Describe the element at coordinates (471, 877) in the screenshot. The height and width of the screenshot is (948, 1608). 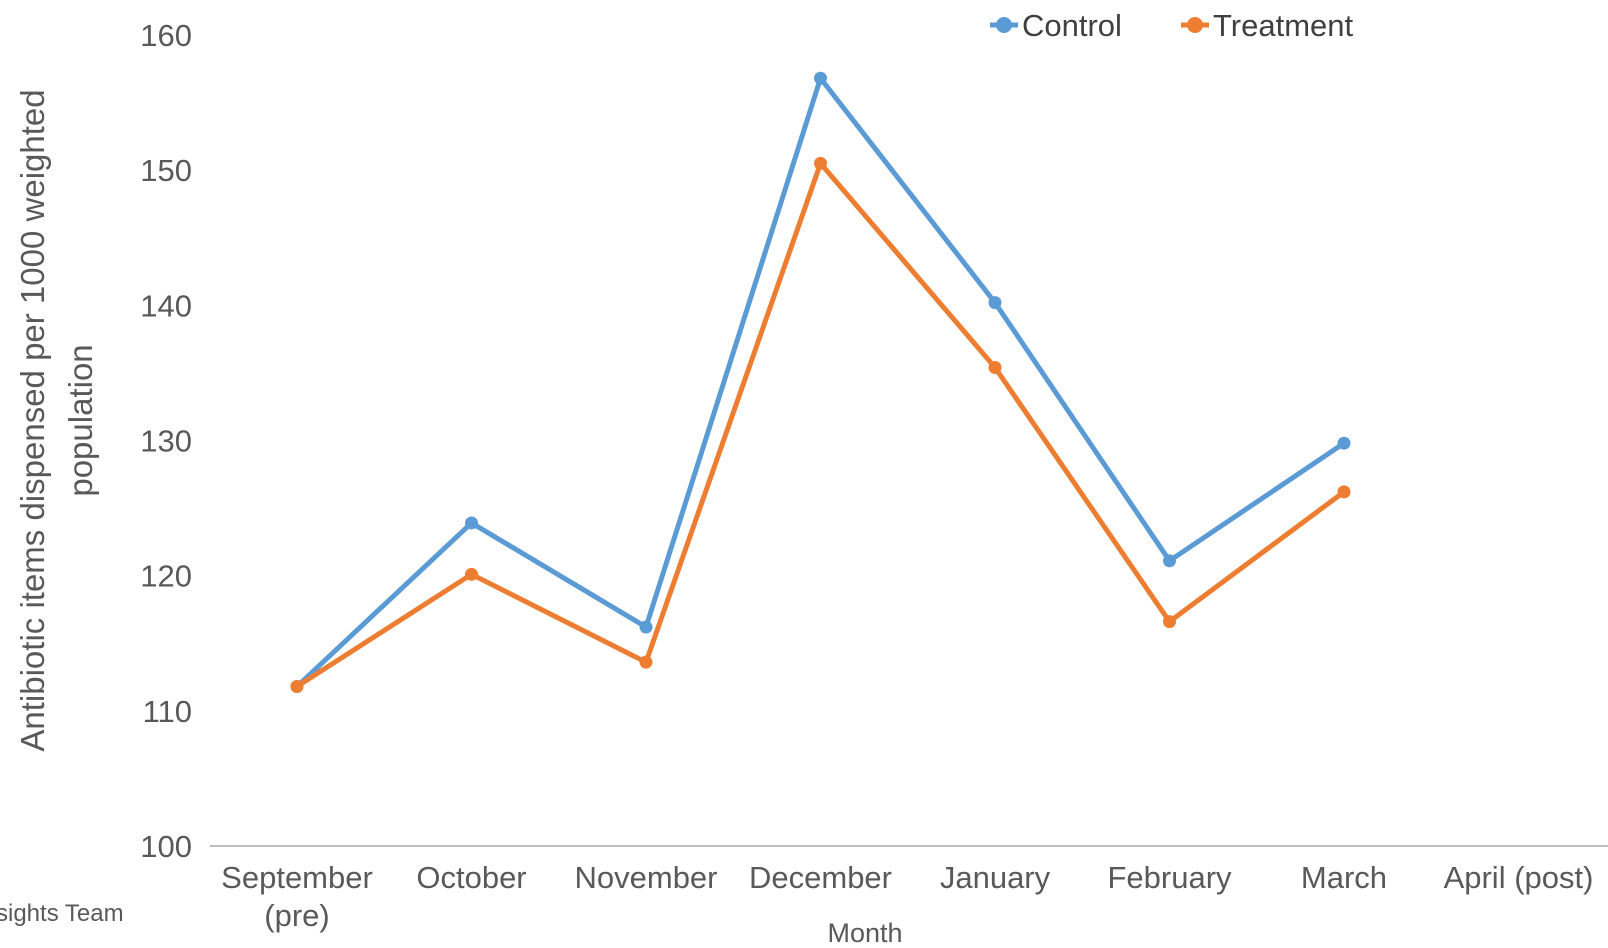
I see `x-tick-label: October` at that location.